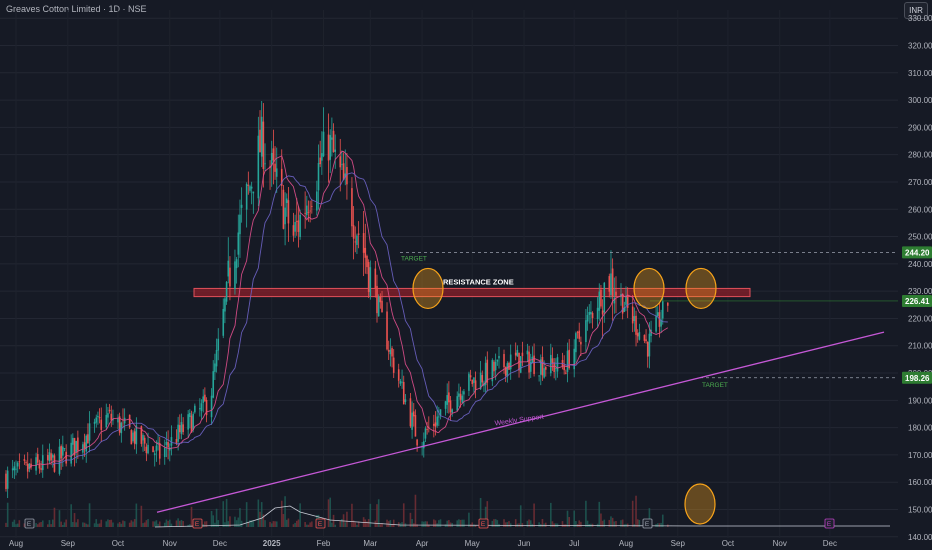 Image resolution: width=932 pixels, height=550 pixels. I want to click on event-marker-label: E, so click(483, 524).